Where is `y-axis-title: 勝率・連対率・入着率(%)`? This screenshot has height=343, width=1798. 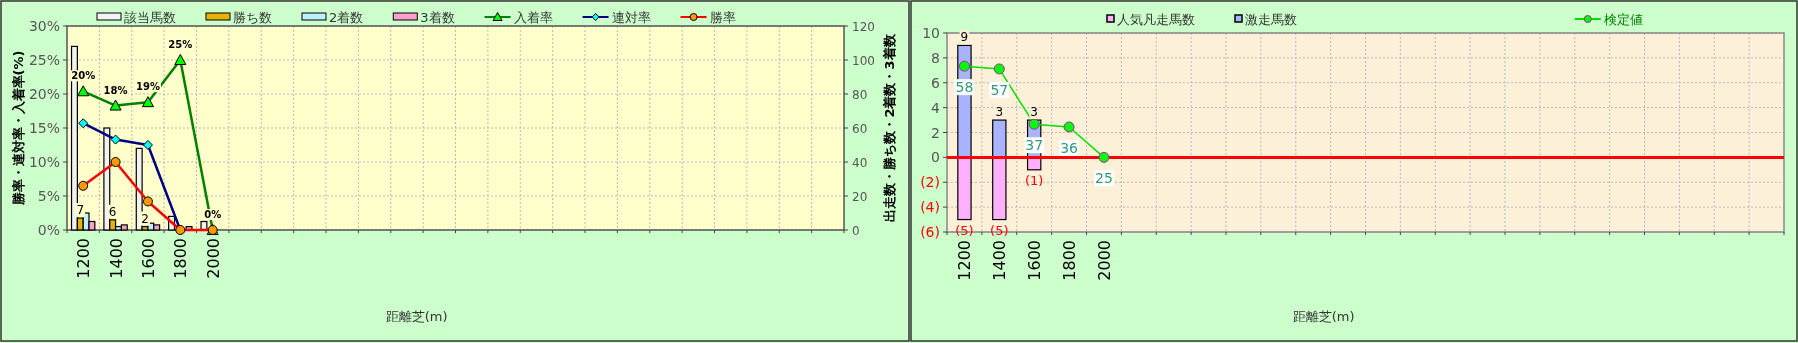 y-axis-title: 勝率・連対率・入着率(%) is located at coordinates (18, 128).